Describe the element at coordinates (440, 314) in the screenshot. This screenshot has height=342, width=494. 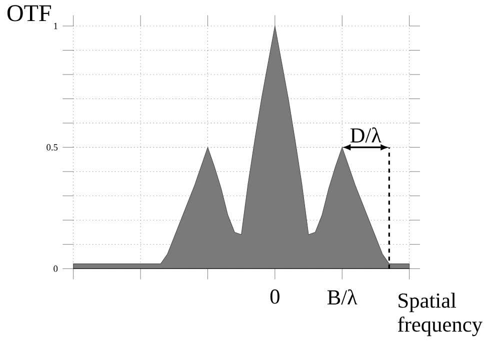
I see `x-axis-title: Spatial frequency` at that location.